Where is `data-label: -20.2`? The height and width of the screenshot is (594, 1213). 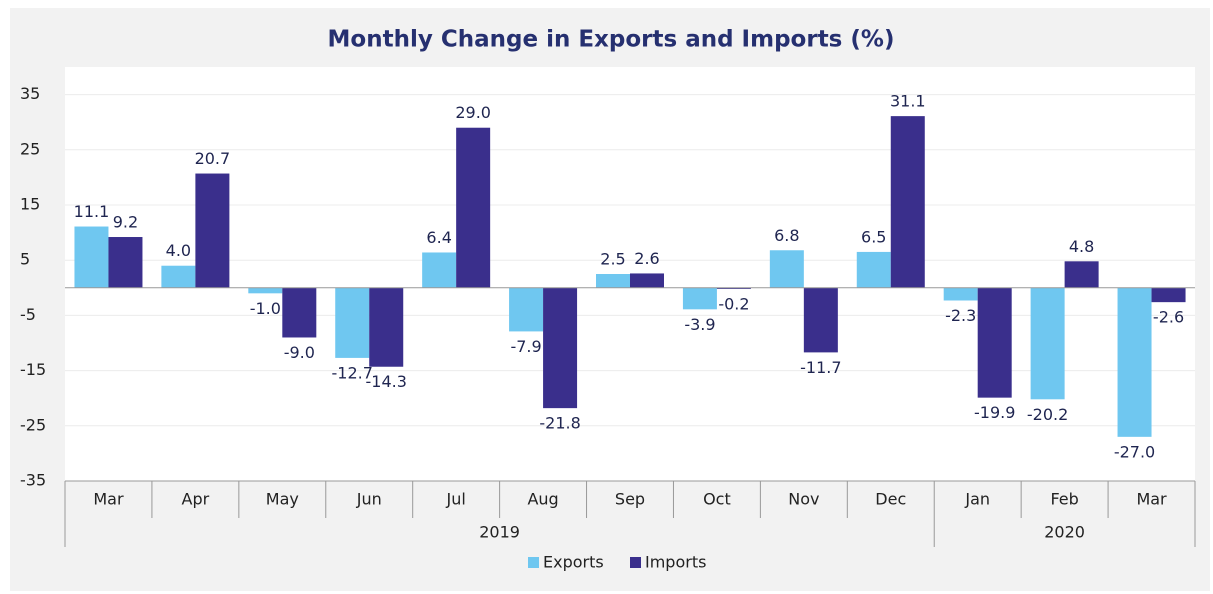 data-label: -20.2 is located at coordinates (1047, 414).